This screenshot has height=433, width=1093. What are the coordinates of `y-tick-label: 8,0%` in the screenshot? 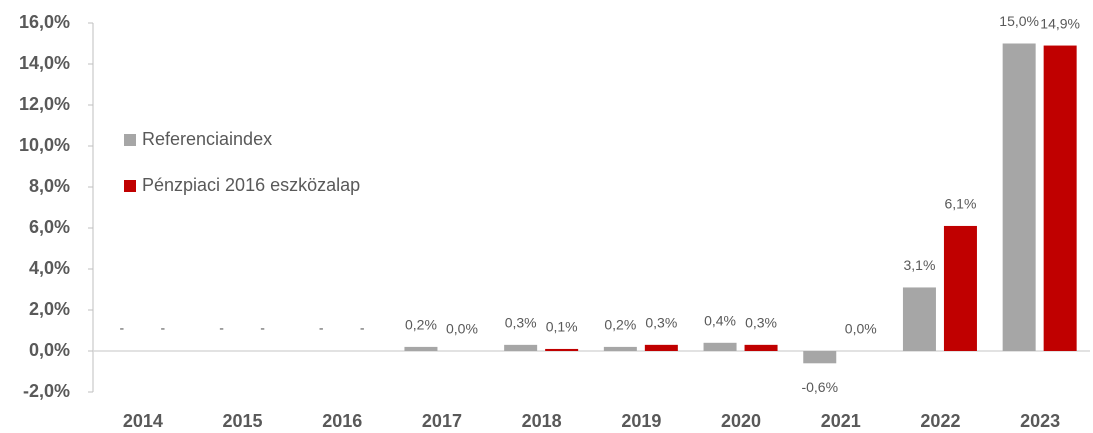 It's located at (49, 186).